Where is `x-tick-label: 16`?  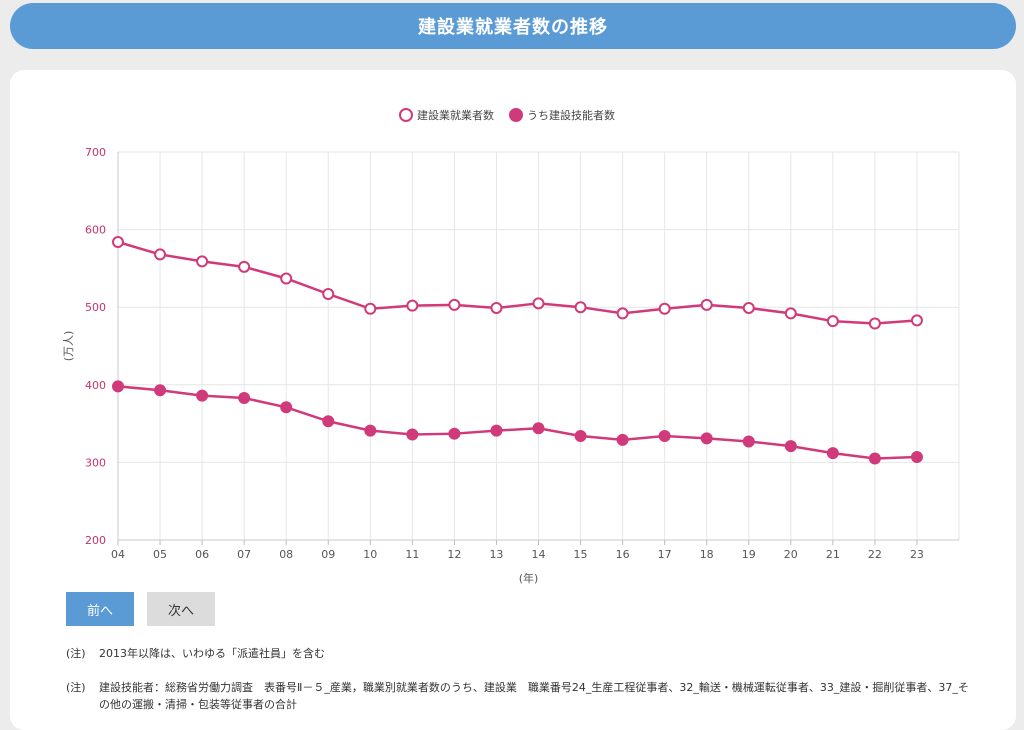 x-tick-label: 16 is located at coordinates (623, 554).